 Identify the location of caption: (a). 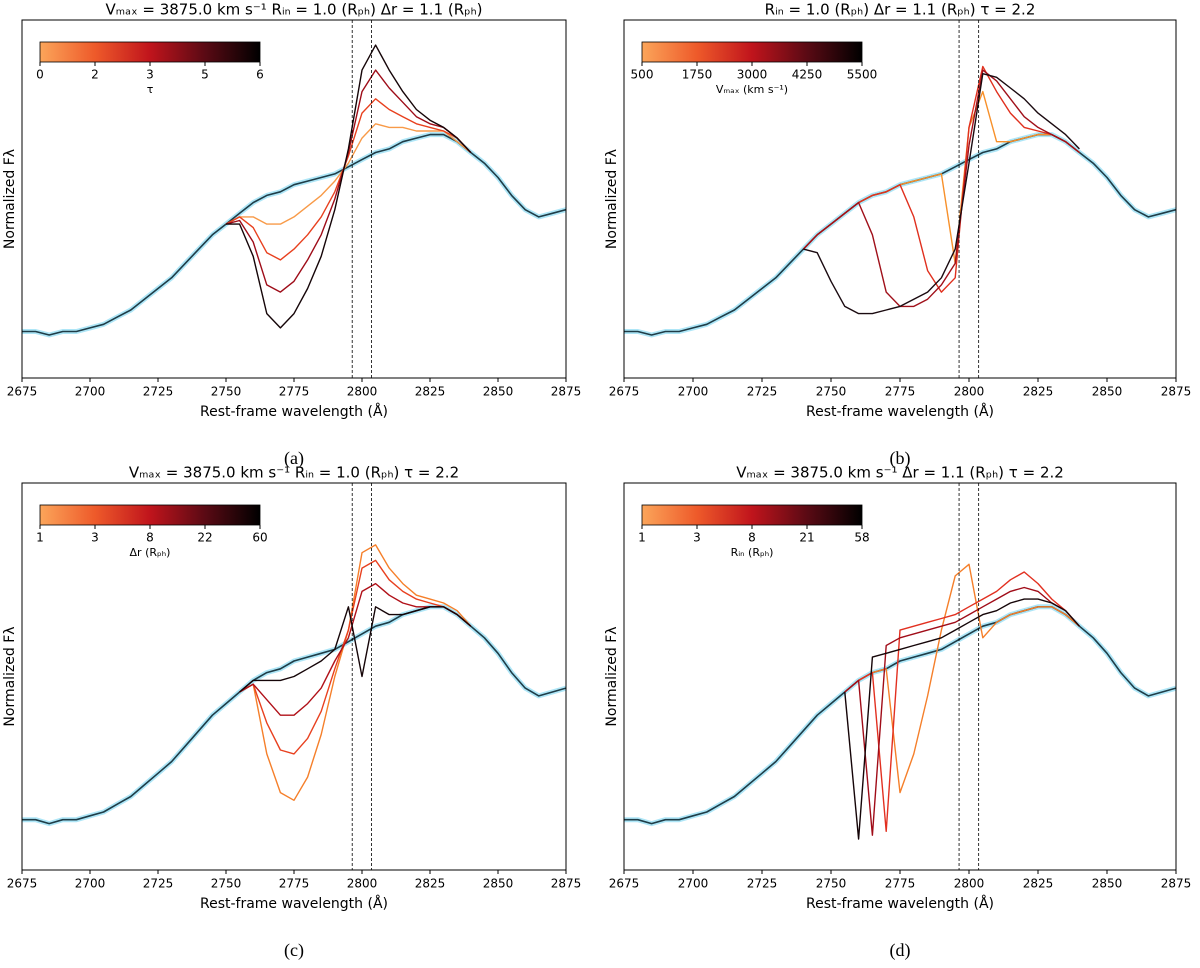
(294, 458).